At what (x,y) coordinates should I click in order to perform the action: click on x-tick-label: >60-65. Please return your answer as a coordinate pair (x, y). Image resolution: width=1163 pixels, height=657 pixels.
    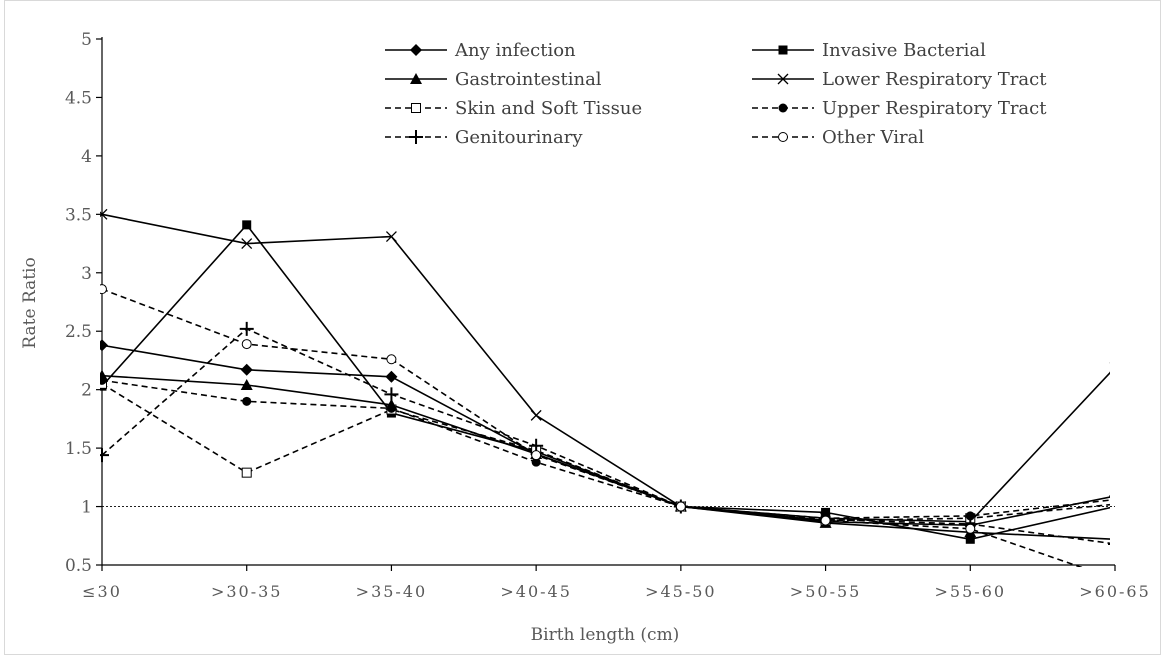
    Looking at the image, I should click on (1115, 591).